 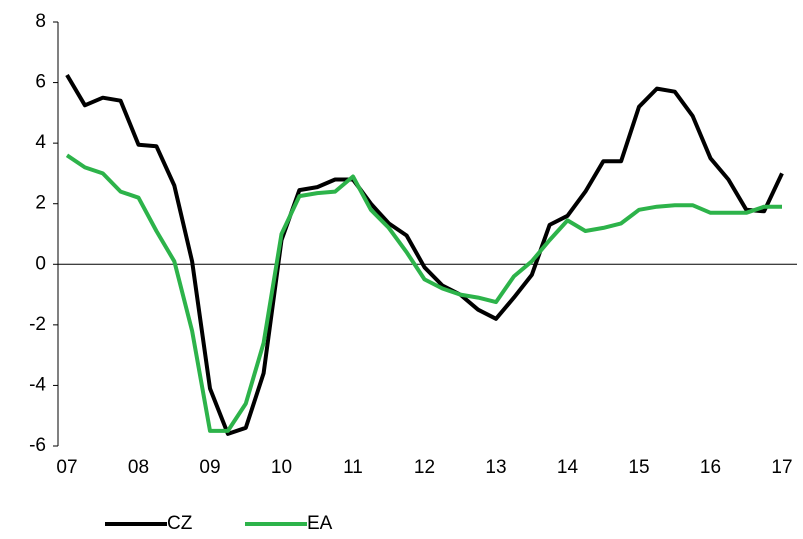 I want to click on y-tick-label: -4, so click(x=37, y=384).